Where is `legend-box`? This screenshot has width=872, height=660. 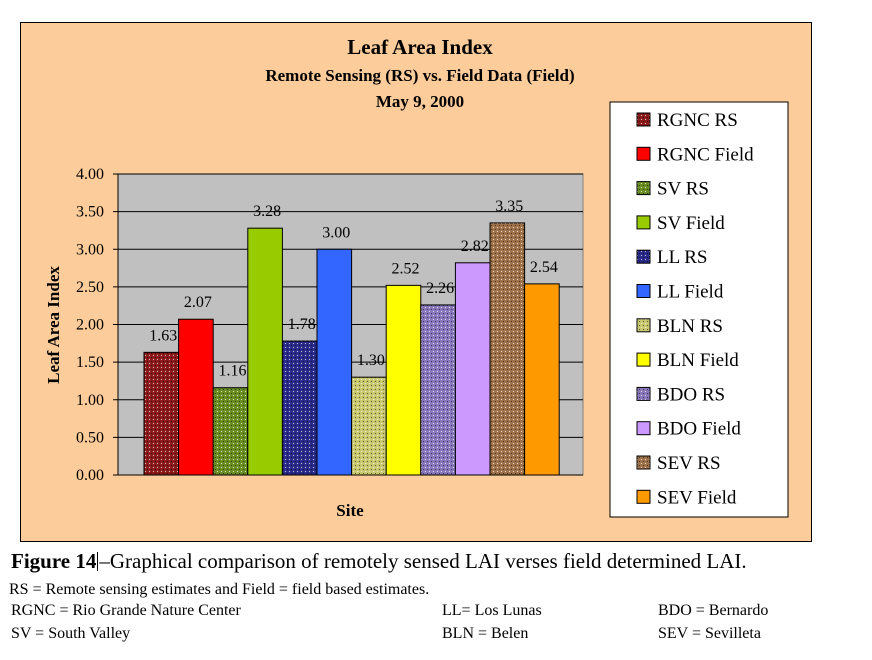 legend-box is located at coordinates (699, 309).